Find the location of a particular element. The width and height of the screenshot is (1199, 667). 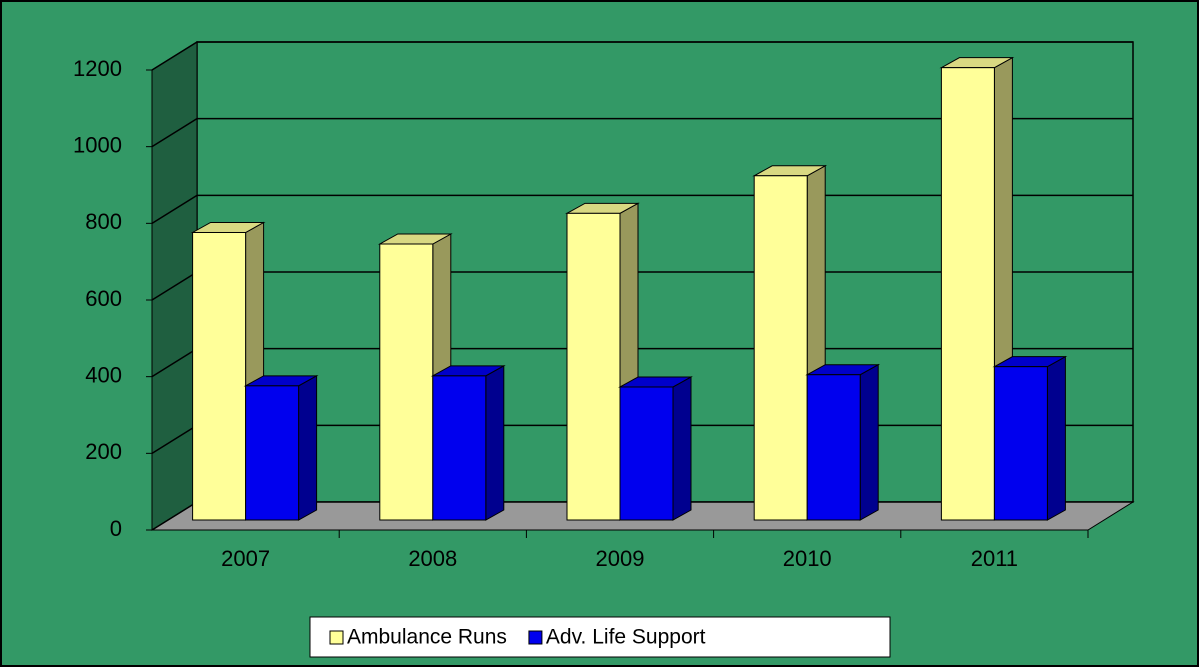

legend-box is located at coordinates (600, 637).